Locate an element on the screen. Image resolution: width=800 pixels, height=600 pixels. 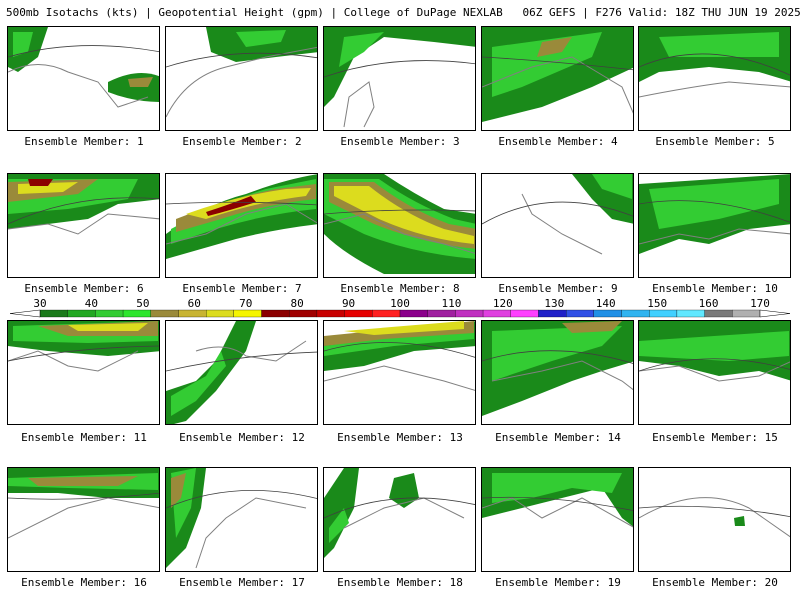
colorbar-tick-label: 80 is located at coordinates (297, 303).